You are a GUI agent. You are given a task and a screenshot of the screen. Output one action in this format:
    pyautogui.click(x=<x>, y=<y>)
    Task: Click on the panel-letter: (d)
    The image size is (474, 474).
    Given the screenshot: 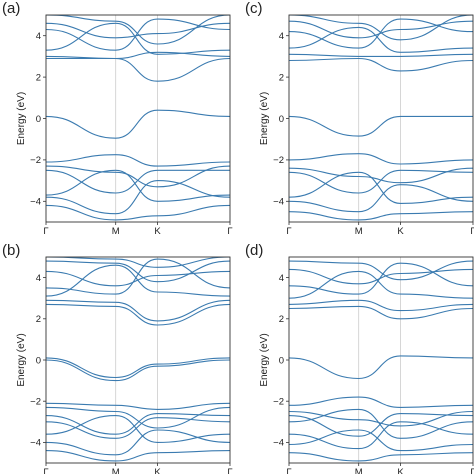 What is the action you would take?
    pyautogui.click(x=254, y=250)
    